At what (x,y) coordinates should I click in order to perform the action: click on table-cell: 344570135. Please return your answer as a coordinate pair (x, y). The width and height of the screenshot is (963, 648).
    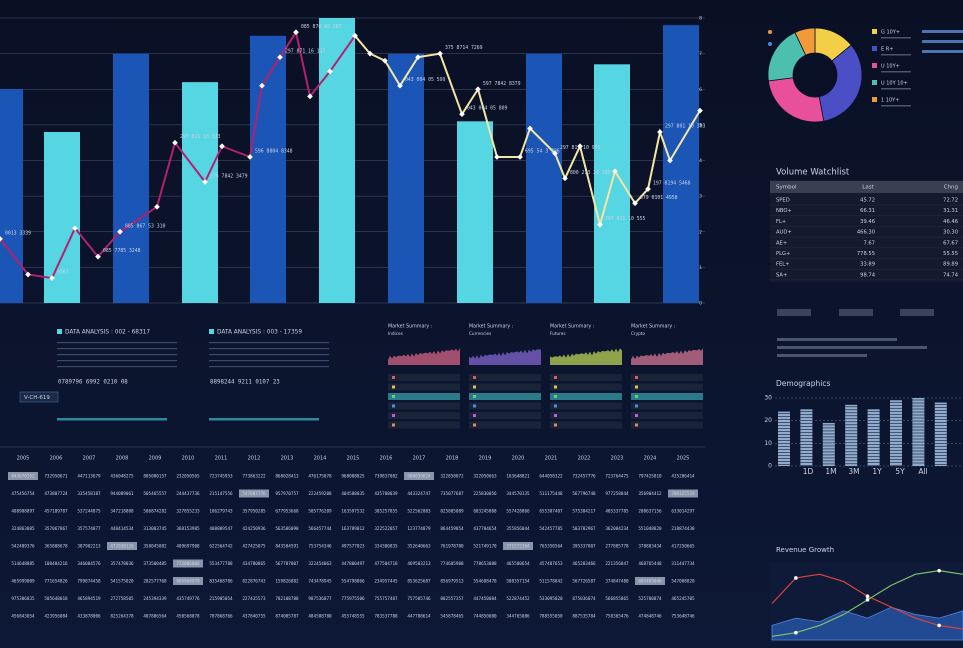
    Looking at the image, I should click on (518, 494).